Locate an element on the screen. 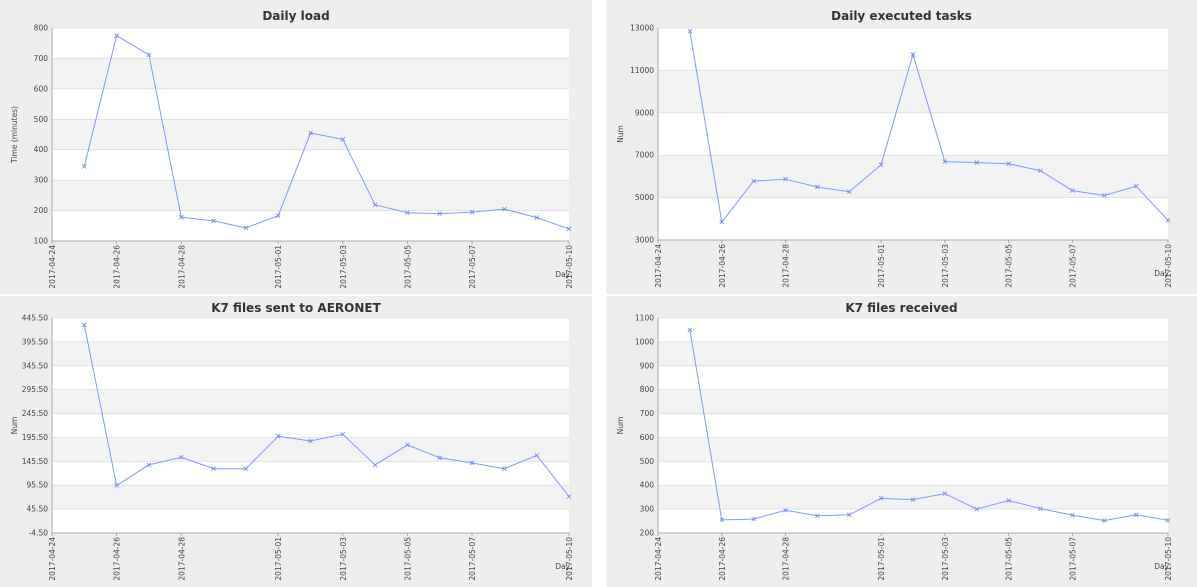 The height and width of the screenshot is (587, 1197). y-tick-label: 45.50 is located at coordinates (38, 509).